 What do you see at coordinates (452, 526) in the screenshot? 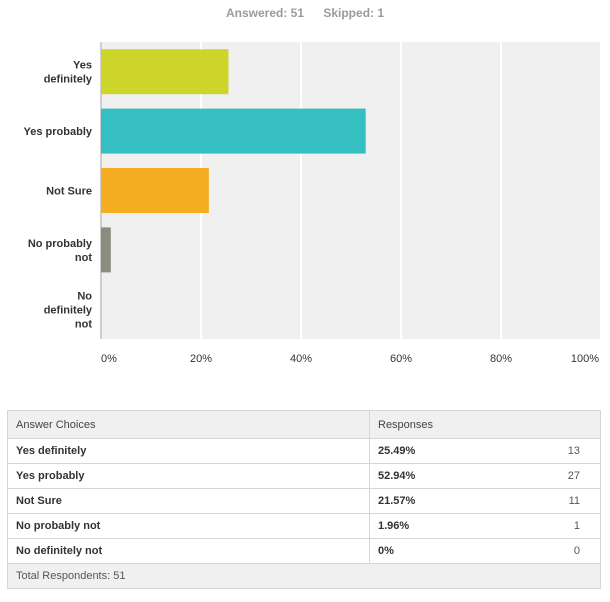
I see `percent-cell: 1.96%` at bounding box center [452, 526].